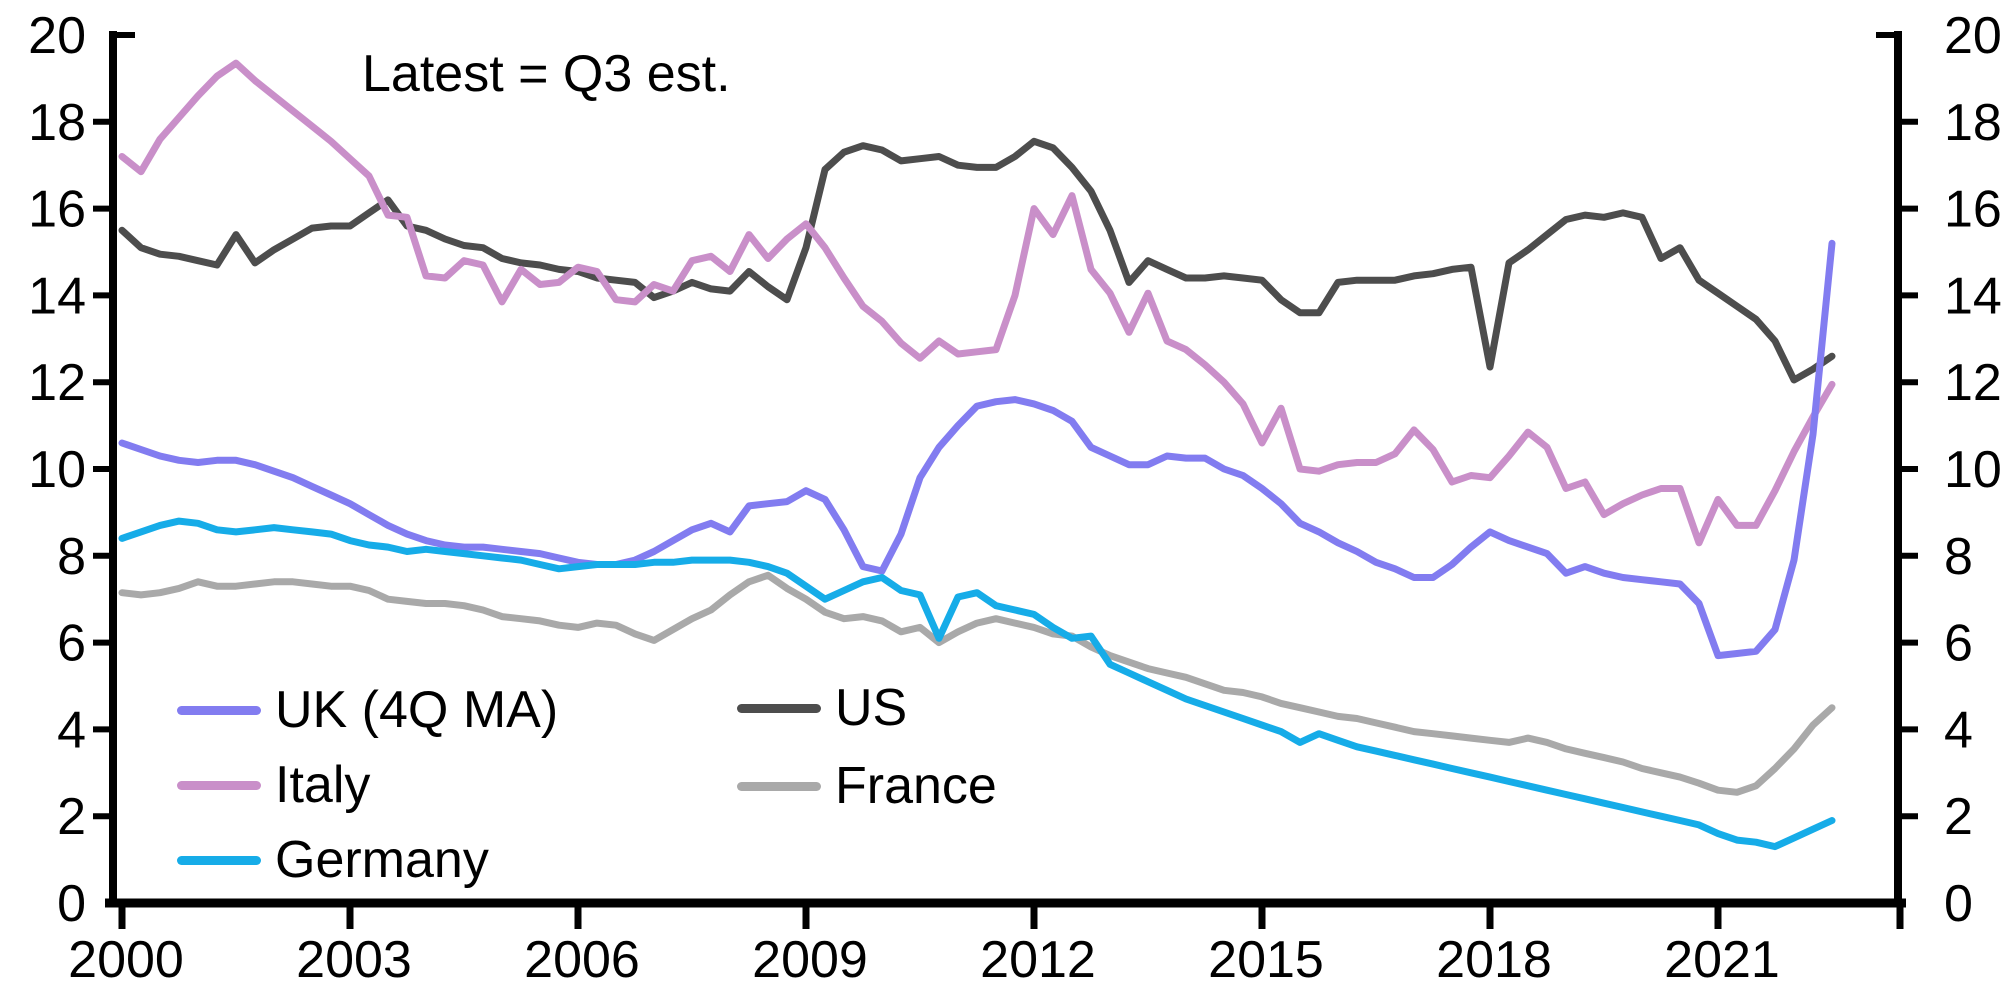  Describe the element at coordinates (417, 710) in the screenshot. I see `legend-label-uk: UK (4Q MA)` at that location.